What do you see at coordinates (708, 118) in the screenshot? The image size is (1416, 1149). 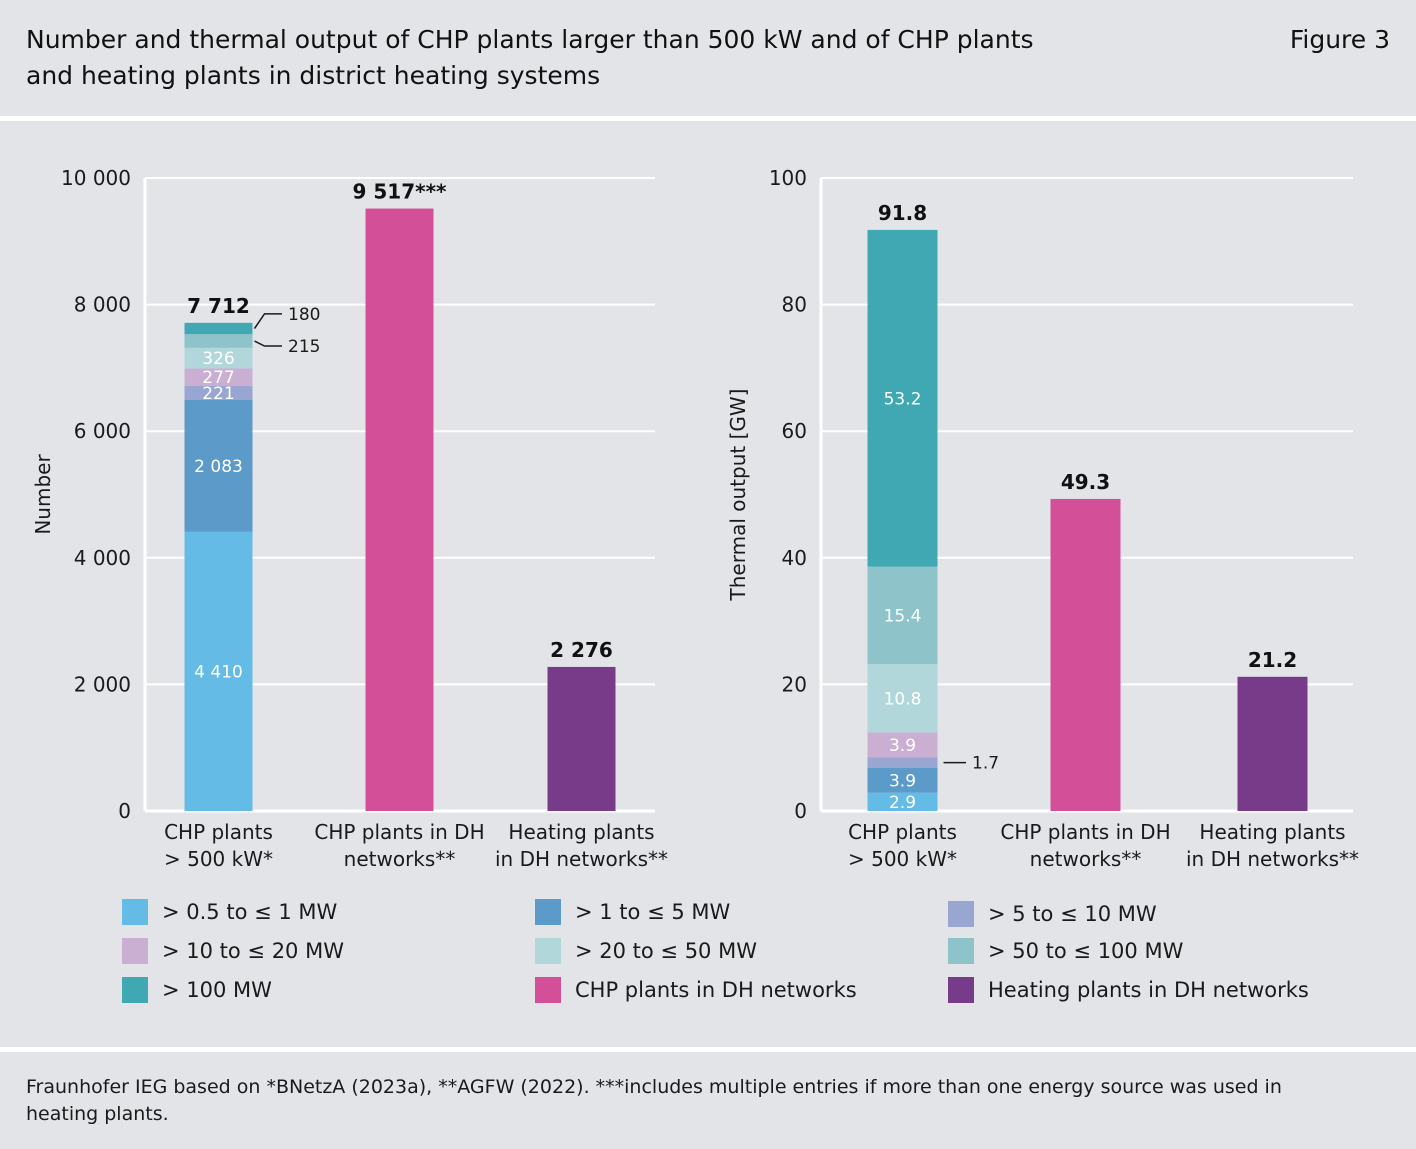 I see `header-divider` at bounding box center [708, 118].